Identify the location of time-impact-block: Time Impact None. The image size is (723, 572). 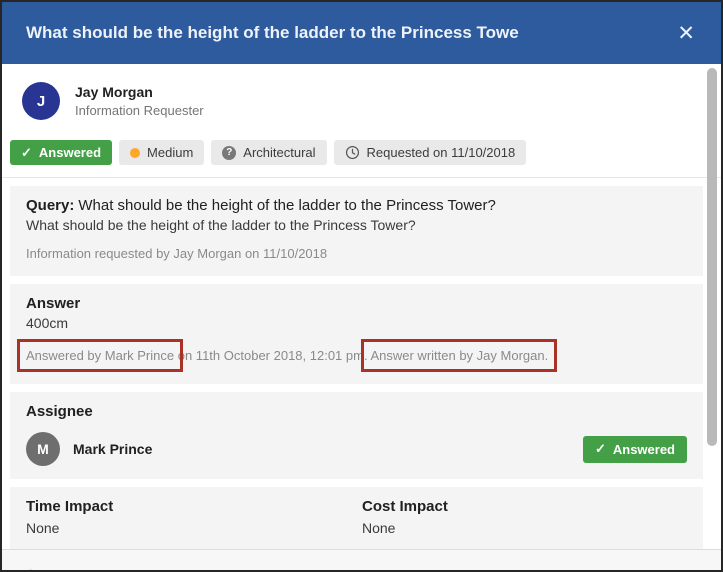
(194, 517).